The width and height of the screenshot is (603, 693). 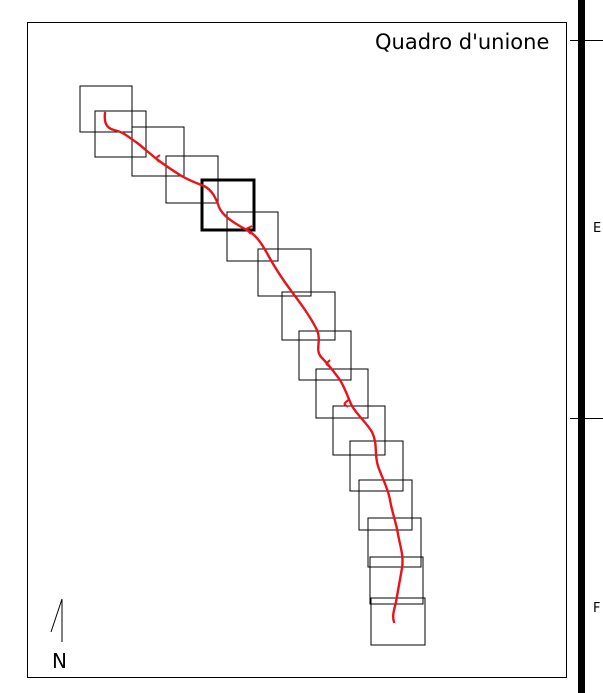 I want to click on sheet-tile-highlighted, so click(x=228, y=205).